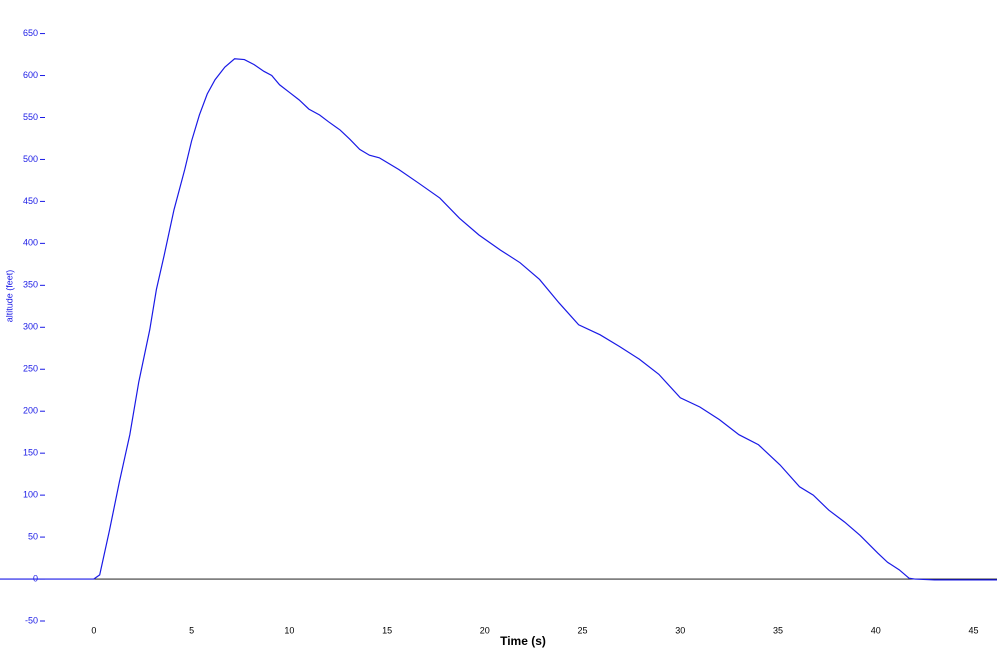 This screenshot has height=655, width=997. Describe the element at coordinates (485, 630) in the screenshot. I see `x-tick-label: 20` at that location.